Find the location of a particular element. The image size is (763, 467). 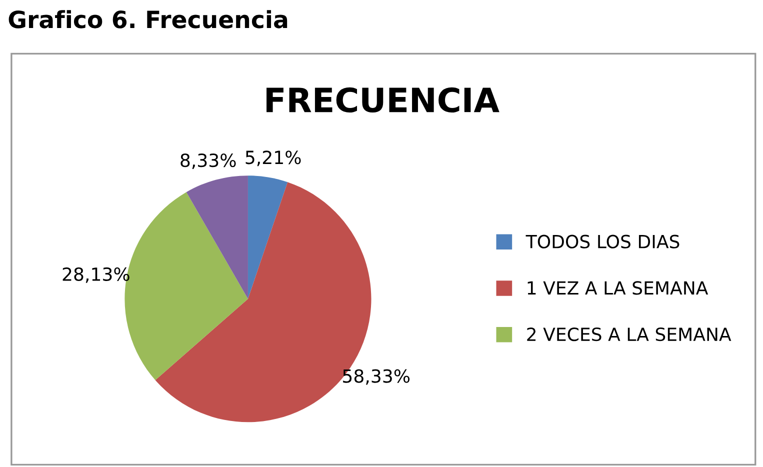

data-label: 58,33% is located at coordinates (376, 377).